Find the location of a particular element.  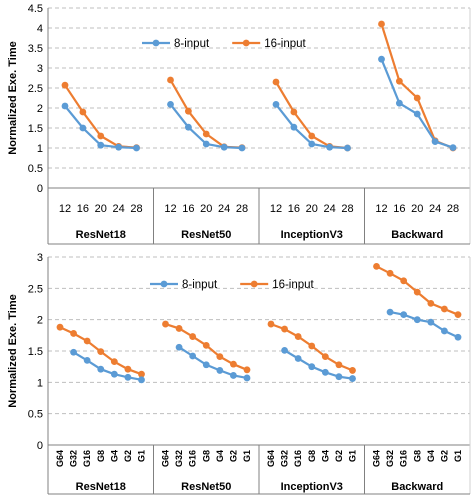

x-tick-label: 24 is located at coordinates (435, 209).